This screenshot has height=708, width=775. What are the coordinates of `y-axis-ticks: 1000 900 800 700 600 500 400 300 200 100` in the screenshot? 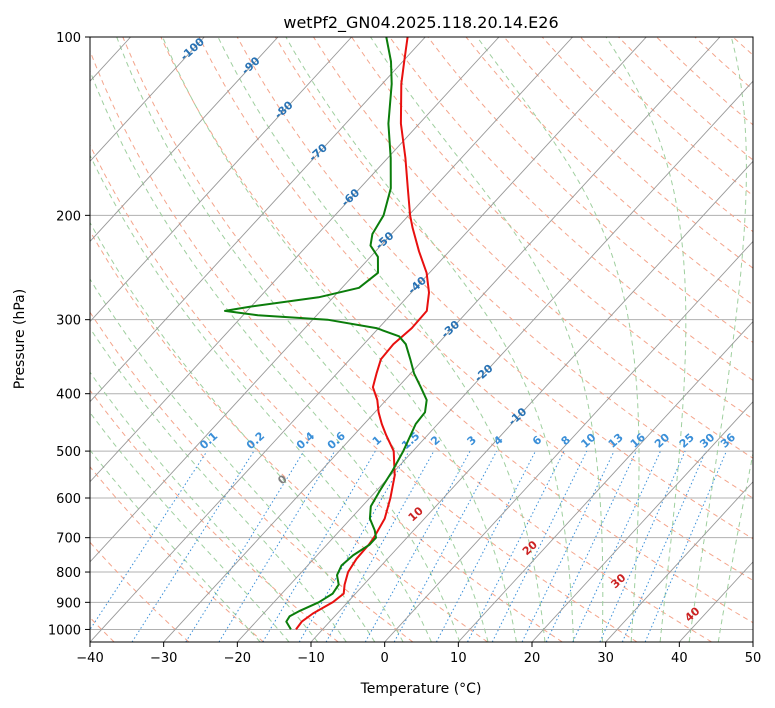 It's located at (69, 334).